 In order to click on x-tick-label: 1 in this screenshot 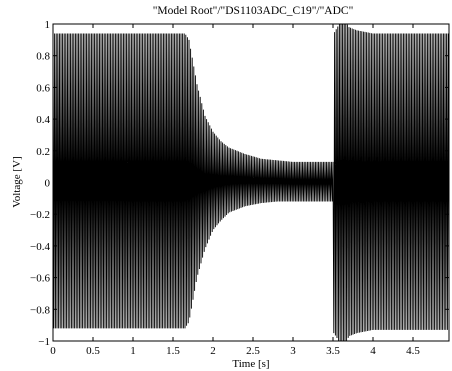, I will do `click(133, 351)`.